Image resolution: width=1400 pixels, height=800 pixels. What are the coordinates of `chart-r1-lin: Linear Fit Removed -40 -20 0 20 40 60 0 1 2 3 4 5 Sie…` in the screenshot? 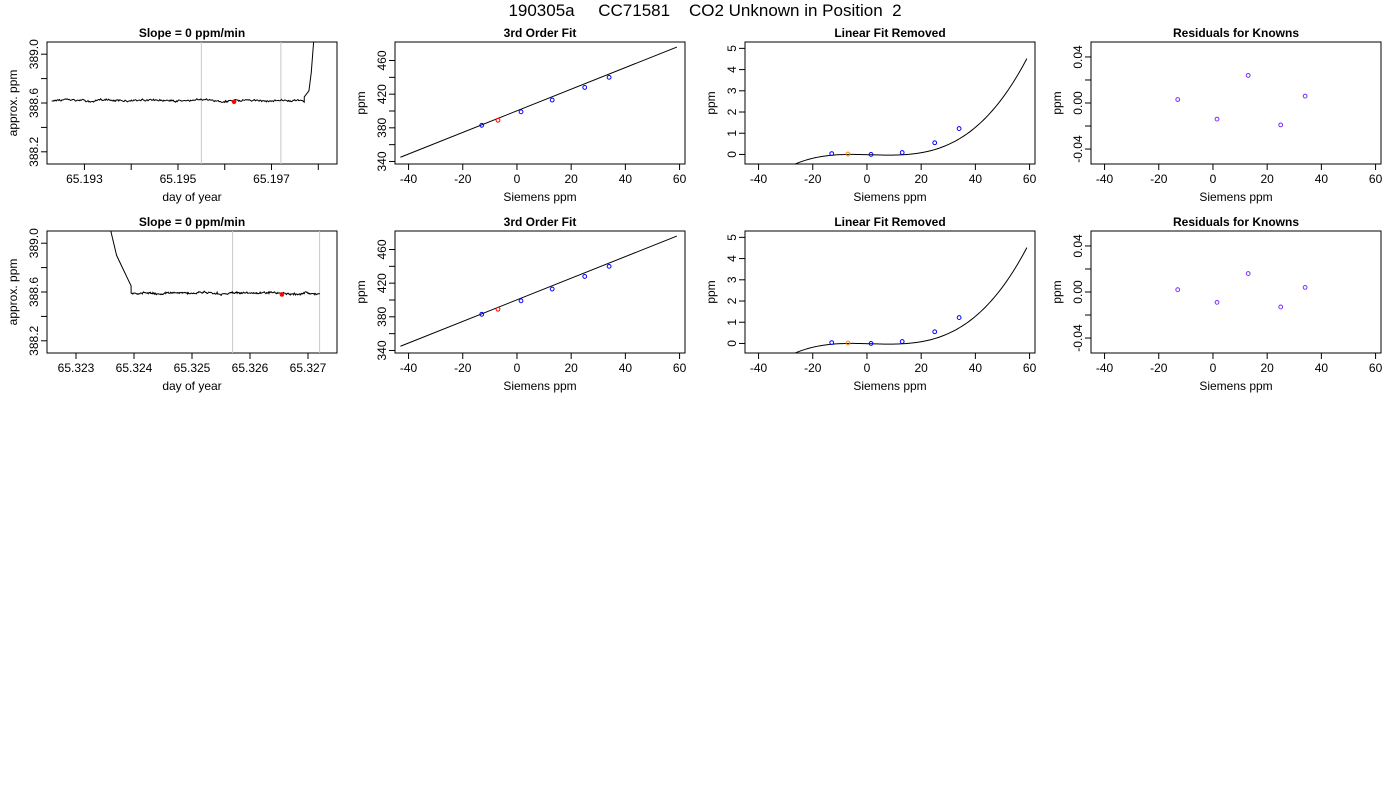 It's located at (870, 115).